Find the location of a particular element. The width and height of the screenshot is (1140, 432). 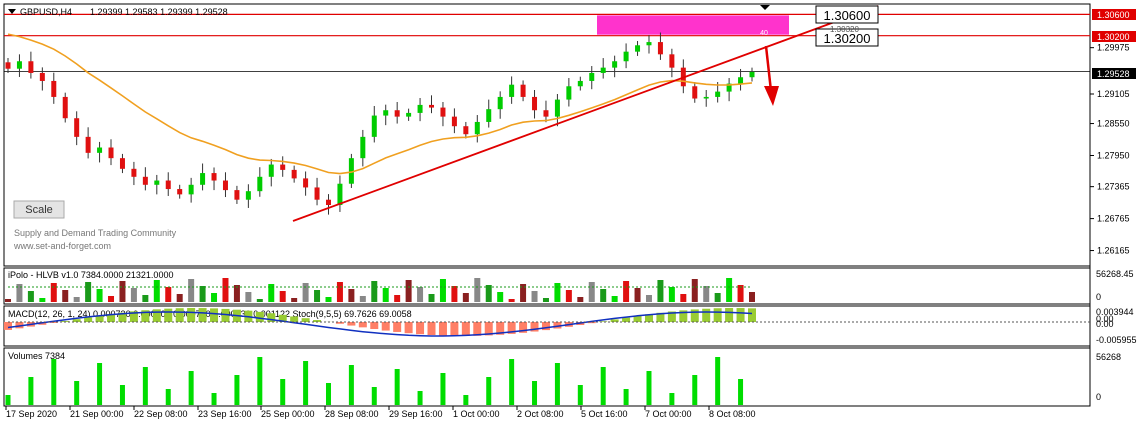

price-tick-label: 1.29975 is located at coordinates (1113, 48).